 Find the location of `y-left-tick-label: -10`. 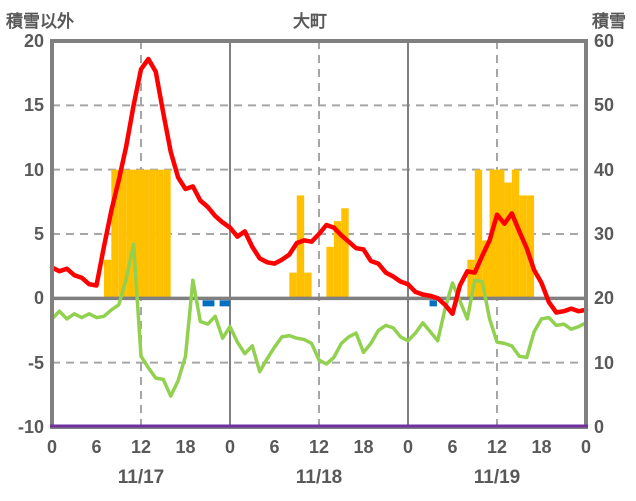

y-left-tick-label: -10 is located at coordinates (30, 427).